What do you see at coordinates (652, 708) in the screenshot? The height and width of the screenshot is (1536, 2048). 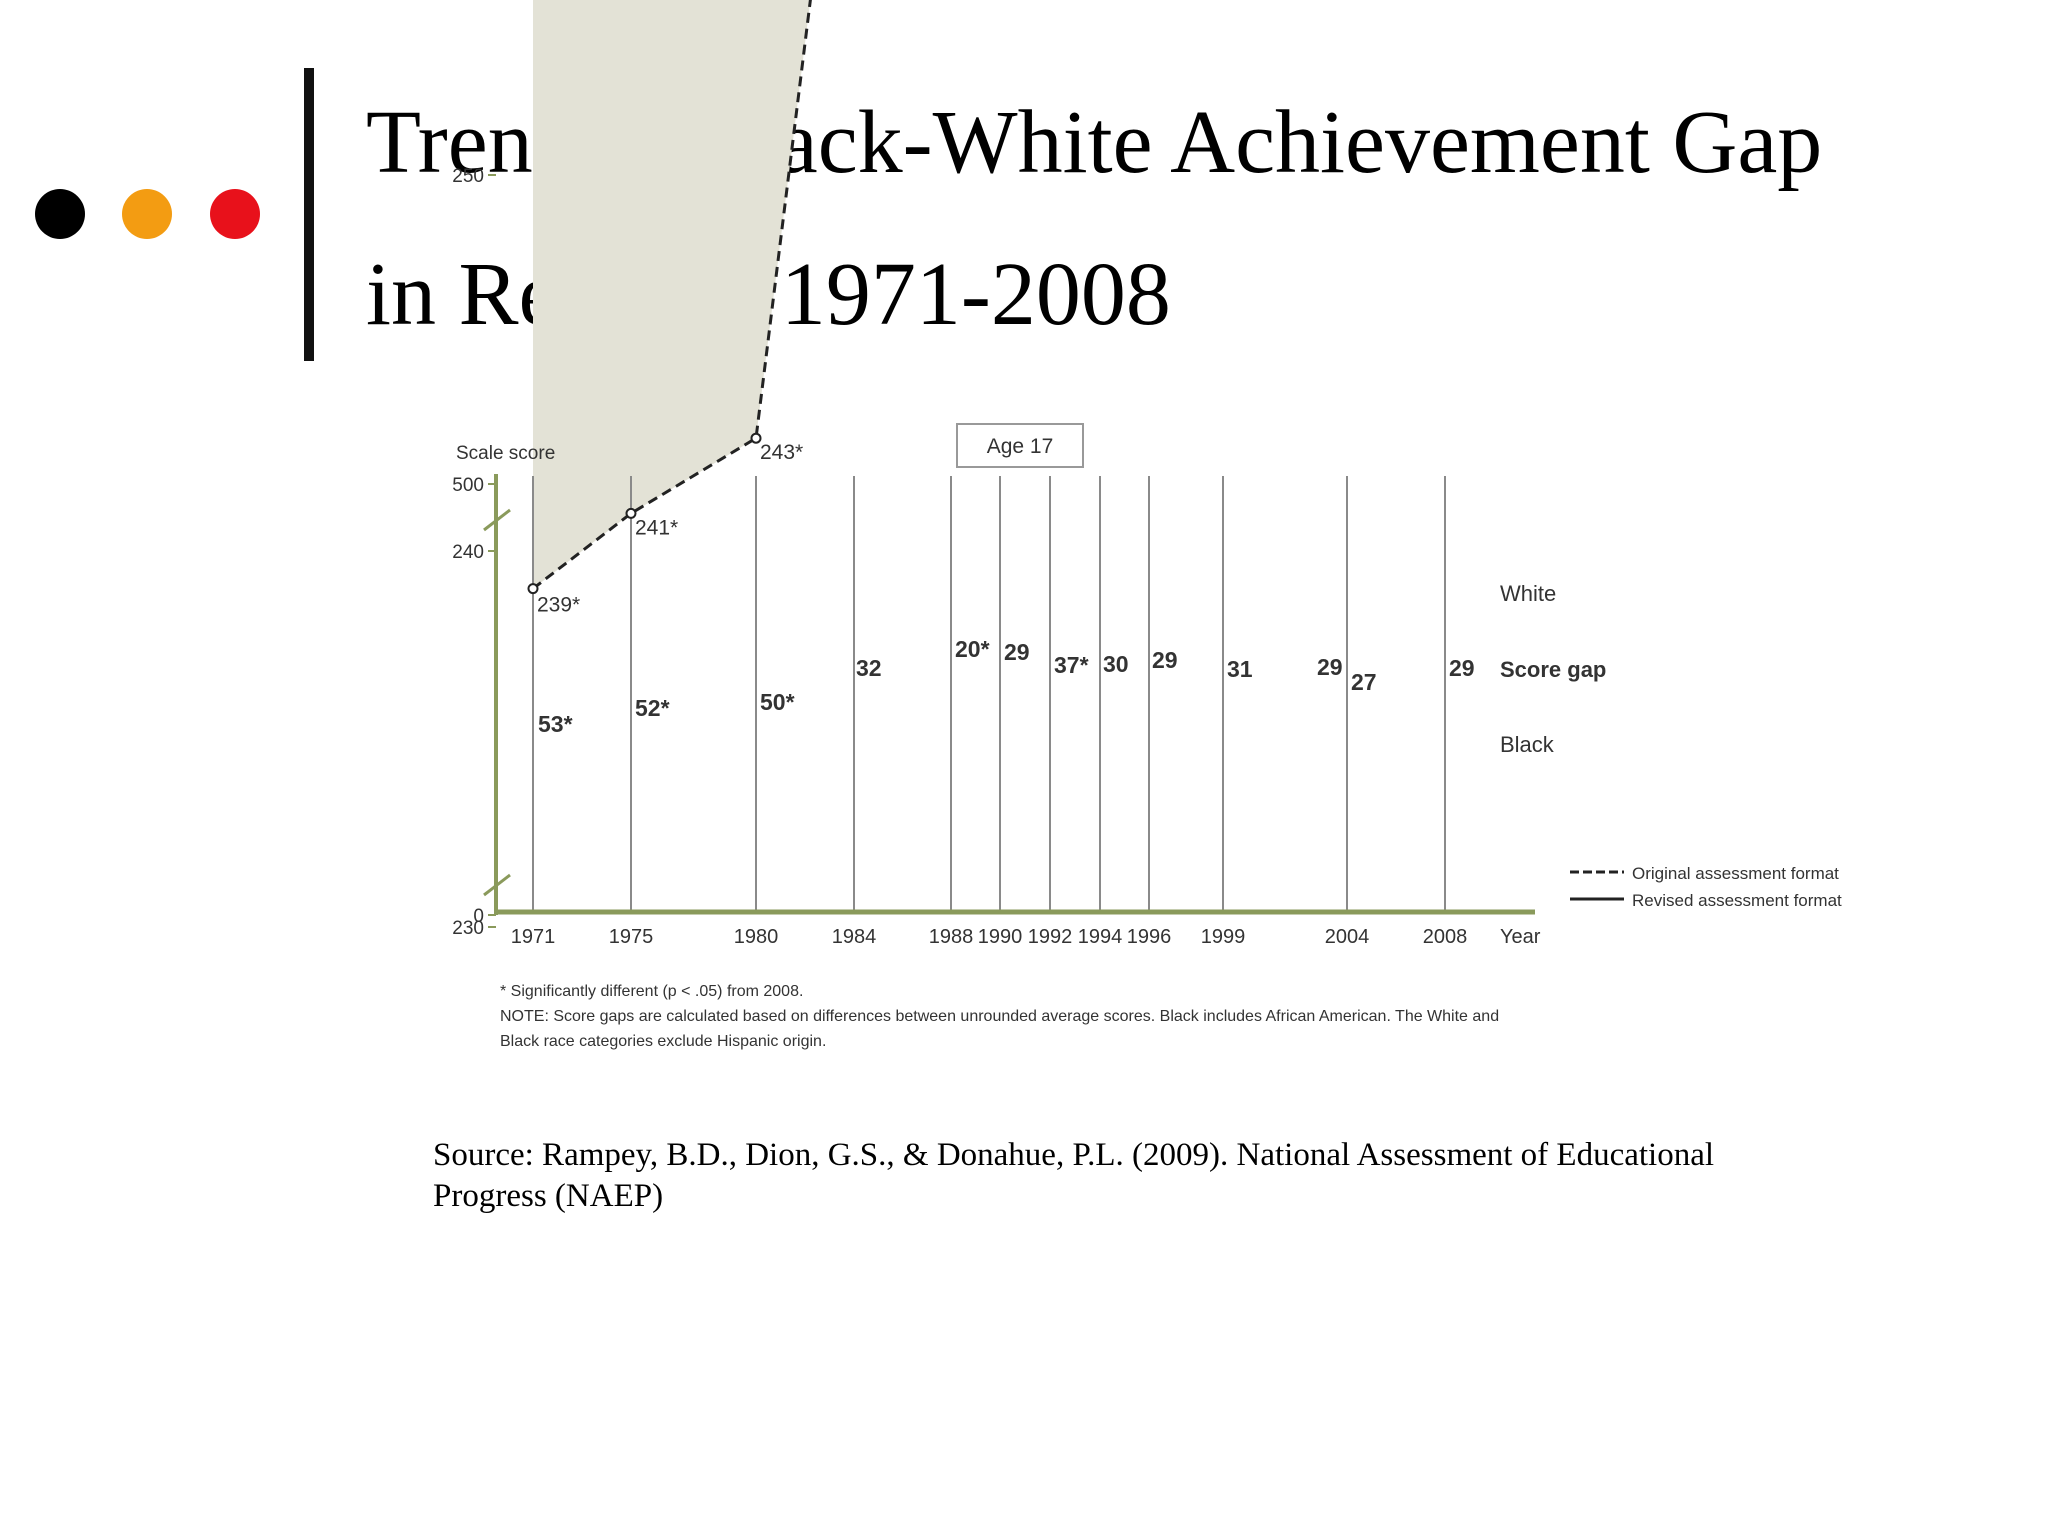 I see `score-gap-label-1975-1: 52*` at bounding box center [652, 708].